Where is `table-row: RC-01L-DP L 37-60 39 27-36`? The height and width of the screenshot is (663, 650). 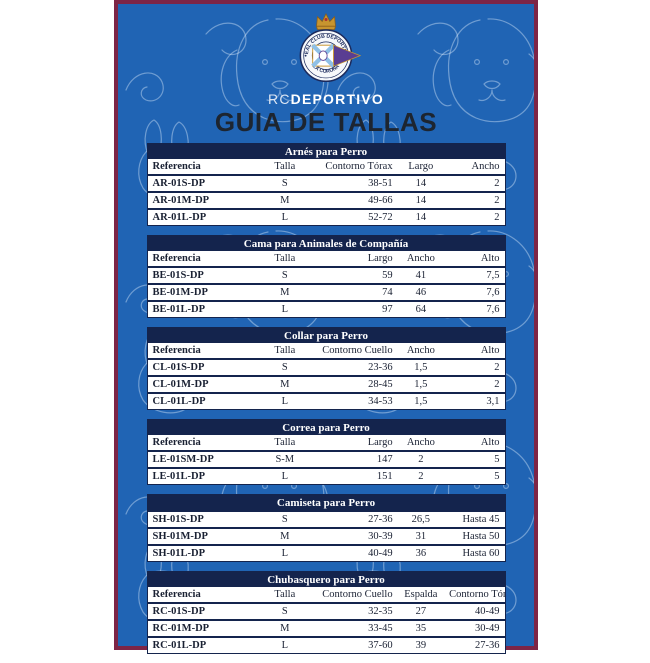 table-row: RC-01L-DP L 37-60 39 27-36 is located at coordinates (326, 645).